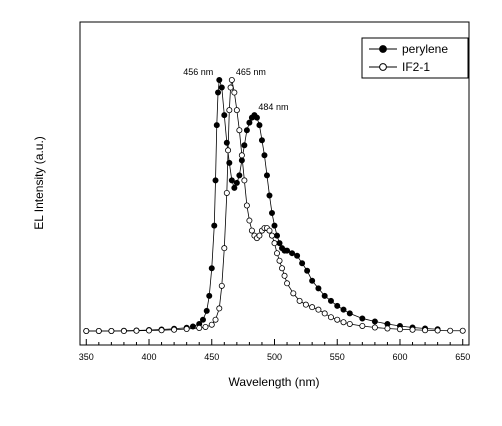 The width and height of the screenshot is (502, 426). What do you see at coordinates (273, 107) in the screenshot?
I see `peak-annotation: 484 nm` at bounding box center [273, 107].